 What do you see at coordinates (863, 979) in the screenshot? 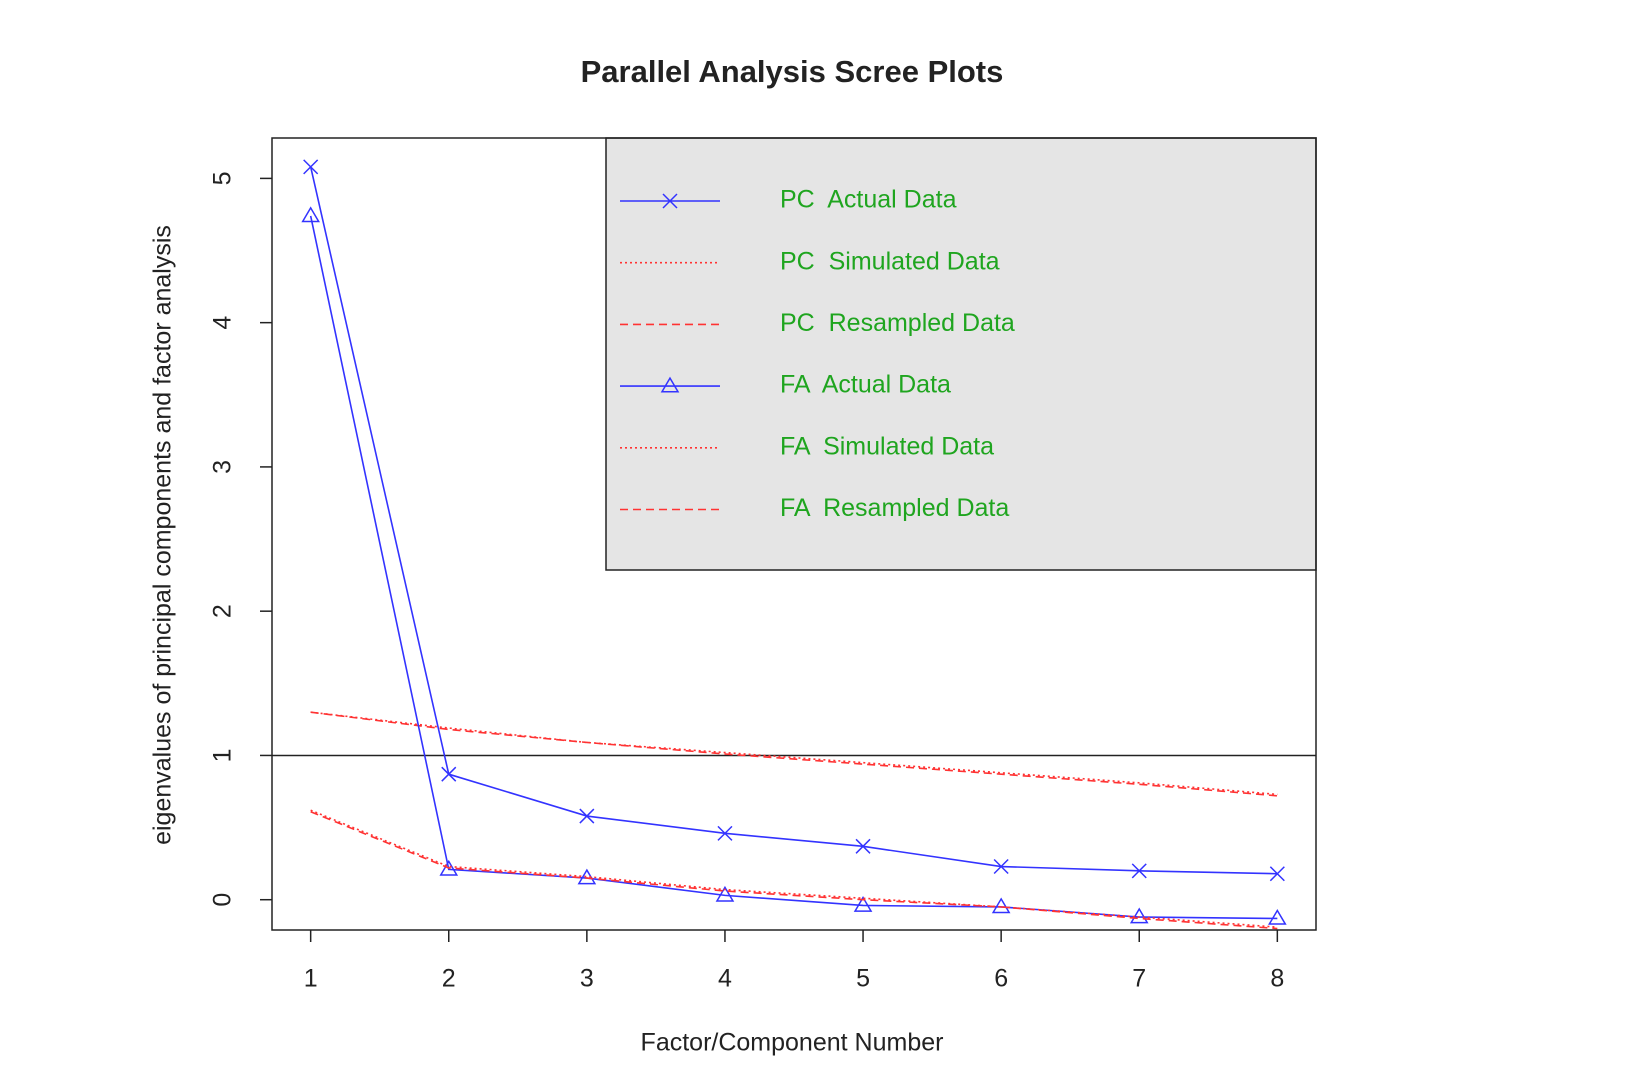
I see `x-tick-label: 5` at bounding box center [863, 979].